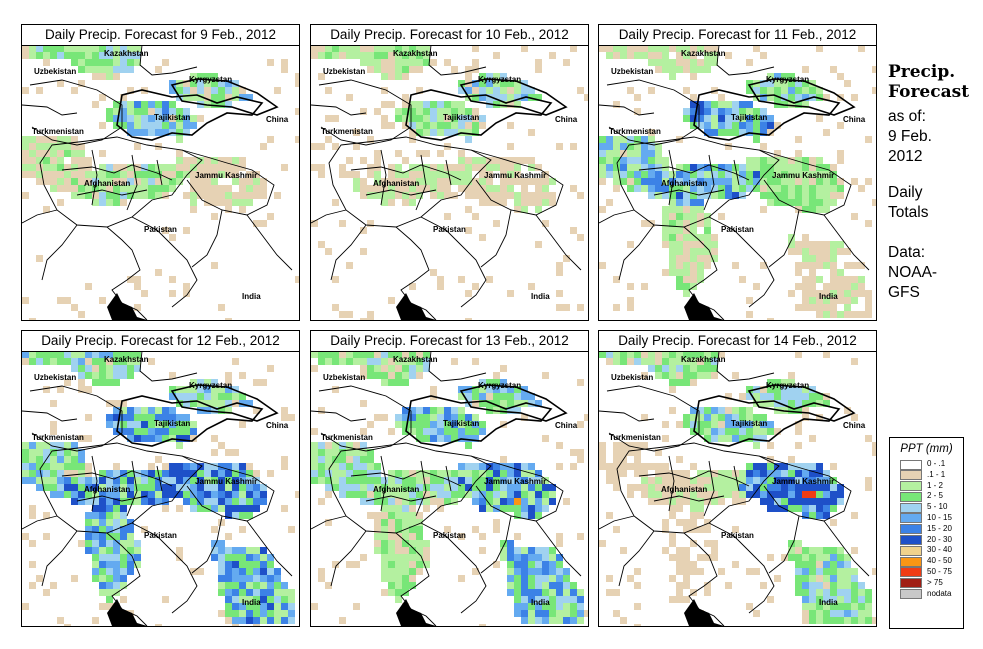 The height and width of the screenshot is (649, 983). I want to click on map-label-pakistan: Pakistan, so click(160, 229).